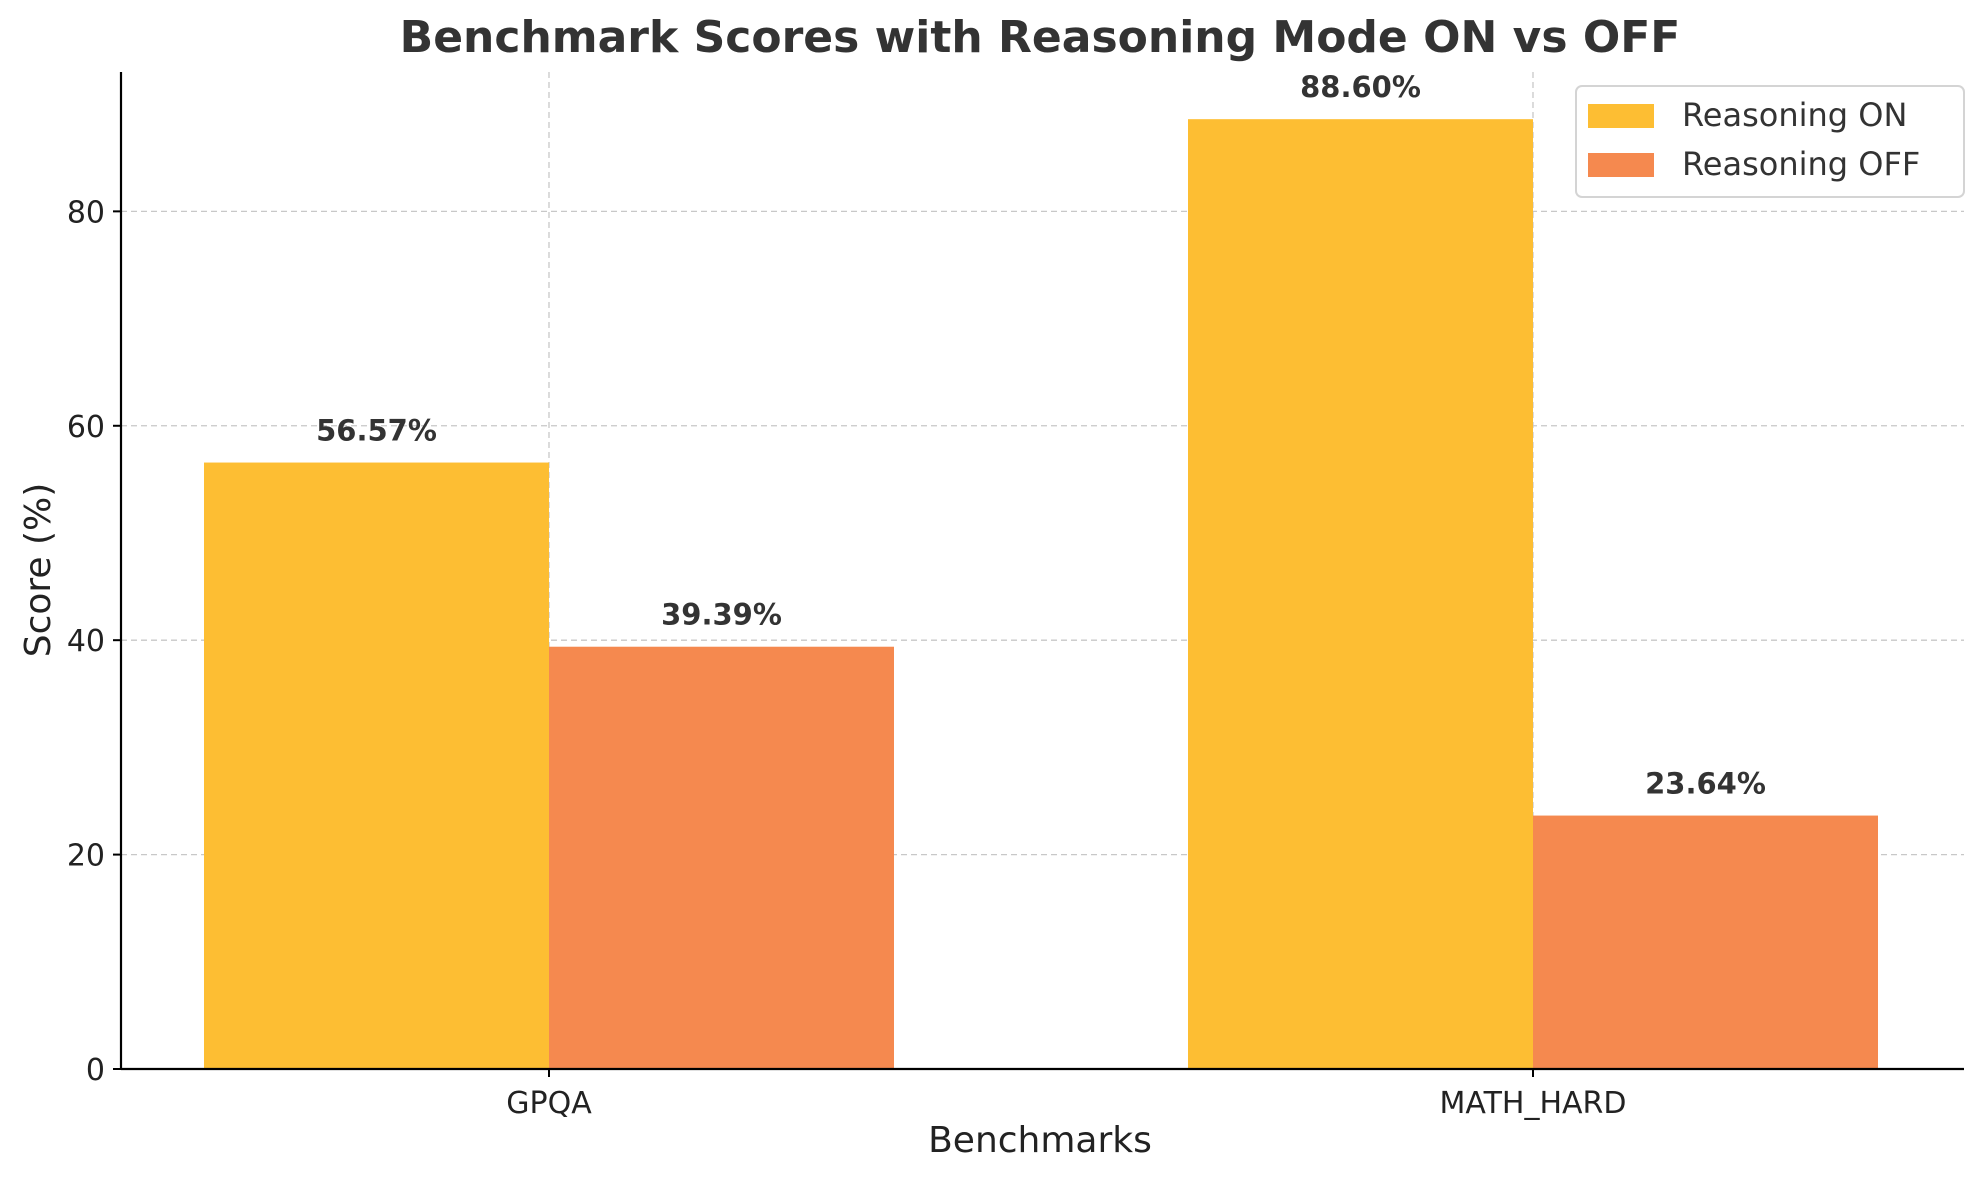 The width and height of the screenshot is (1979, 1180). What do you see at coordinates (1801, 164) in the screenshot?
I see `legend-label-reasoning-off: Reasoning OFF` at bounding box center [1801, 164].